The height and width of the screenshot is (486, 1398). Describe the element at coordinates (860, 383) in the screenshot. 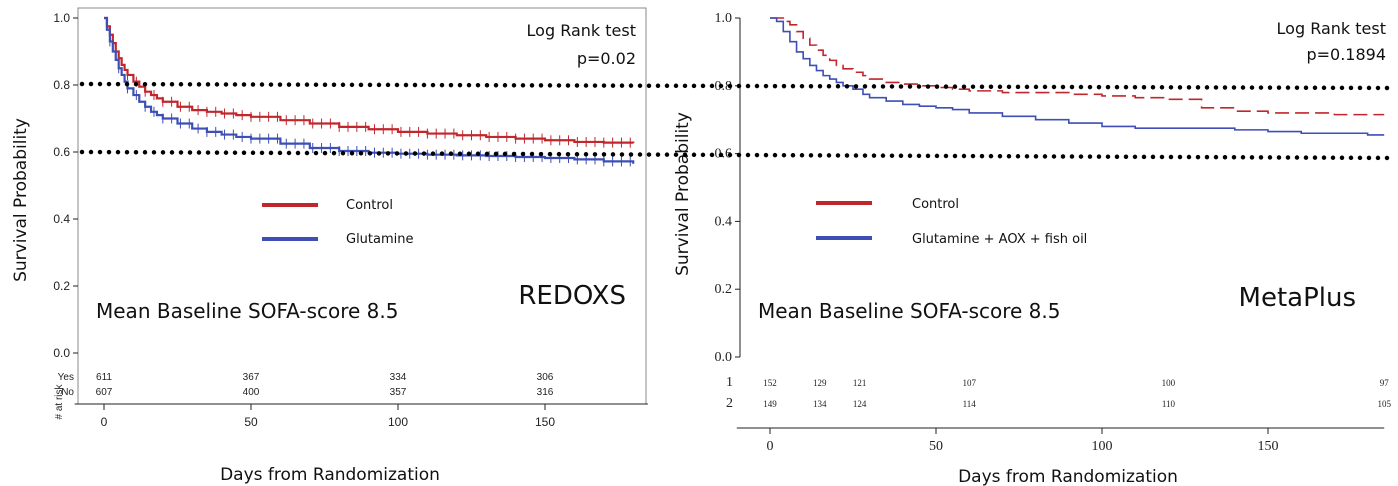

I see `metaplus-risk-value: 121` at that location.